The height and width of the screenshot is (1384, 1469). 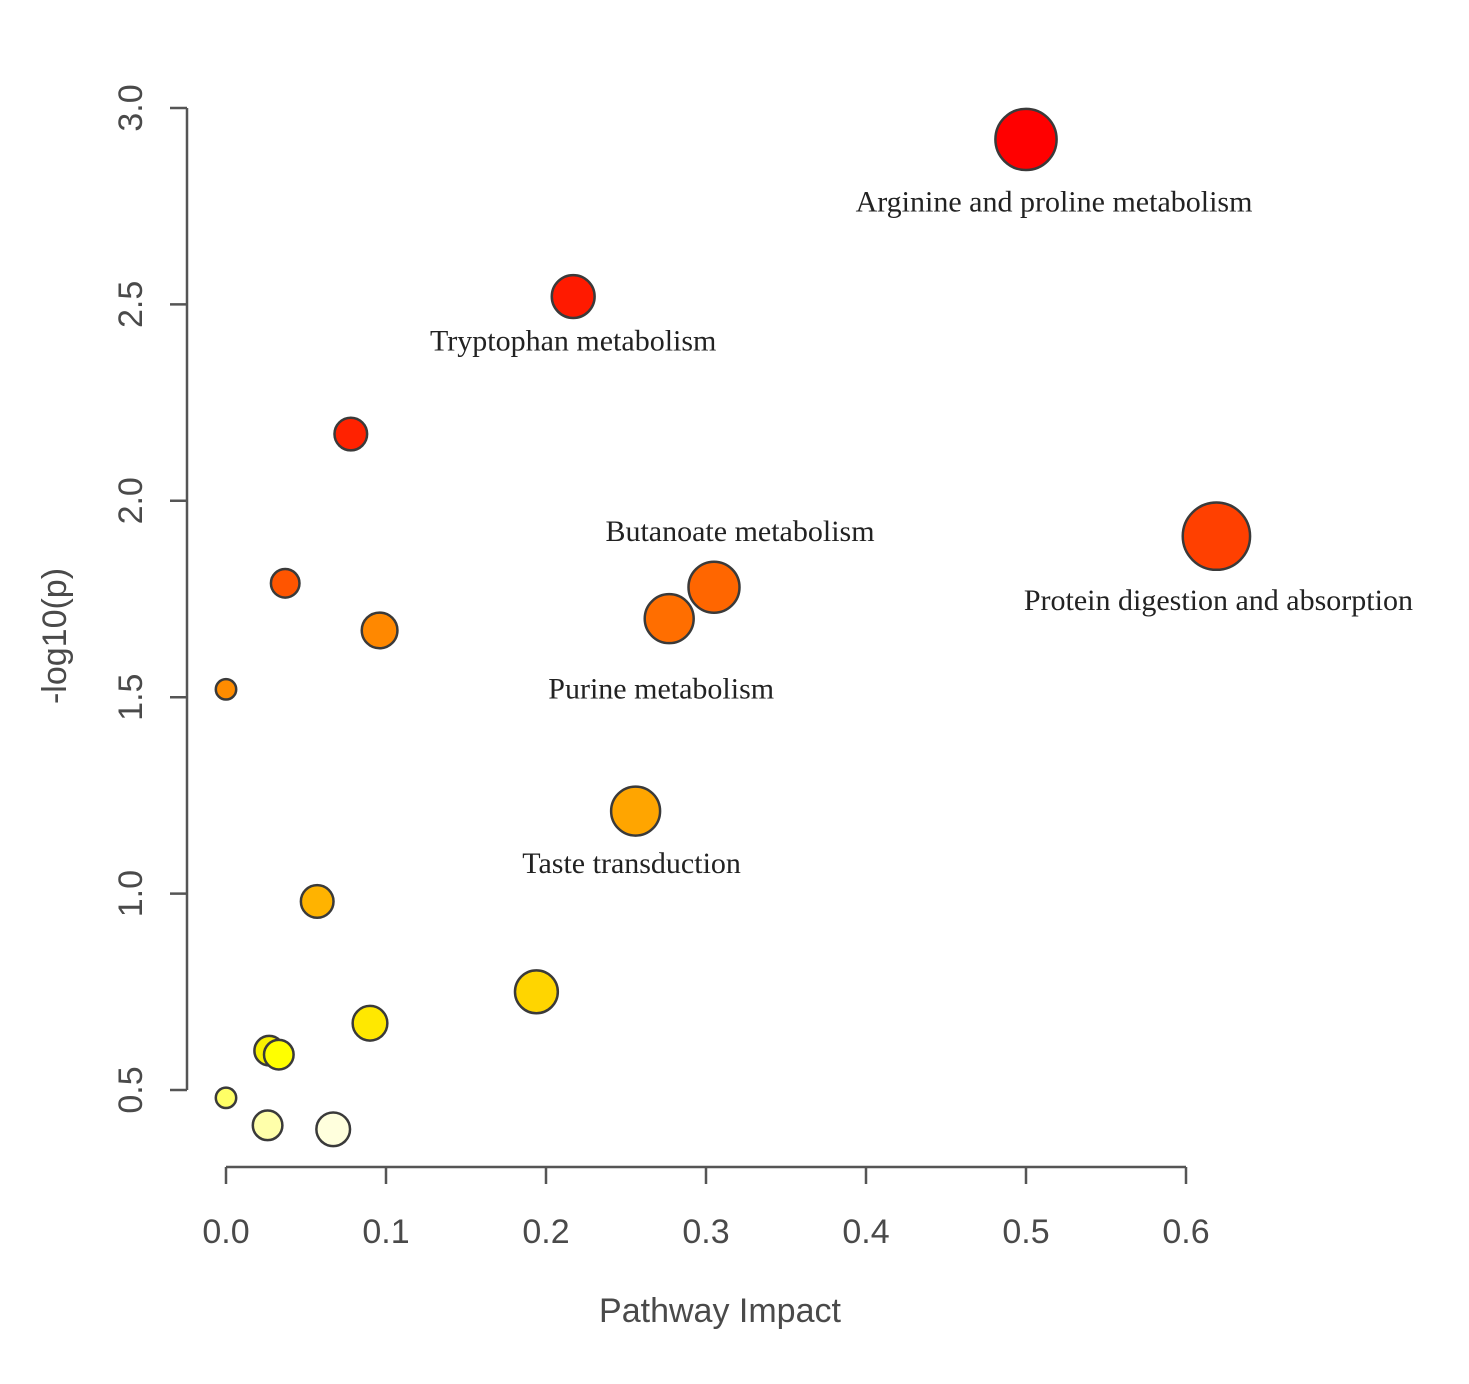 What do you see at coordinates (131, 500) in the screenshot?
I see `y-tick-label: 2.0` at bounding box center [131, 500].